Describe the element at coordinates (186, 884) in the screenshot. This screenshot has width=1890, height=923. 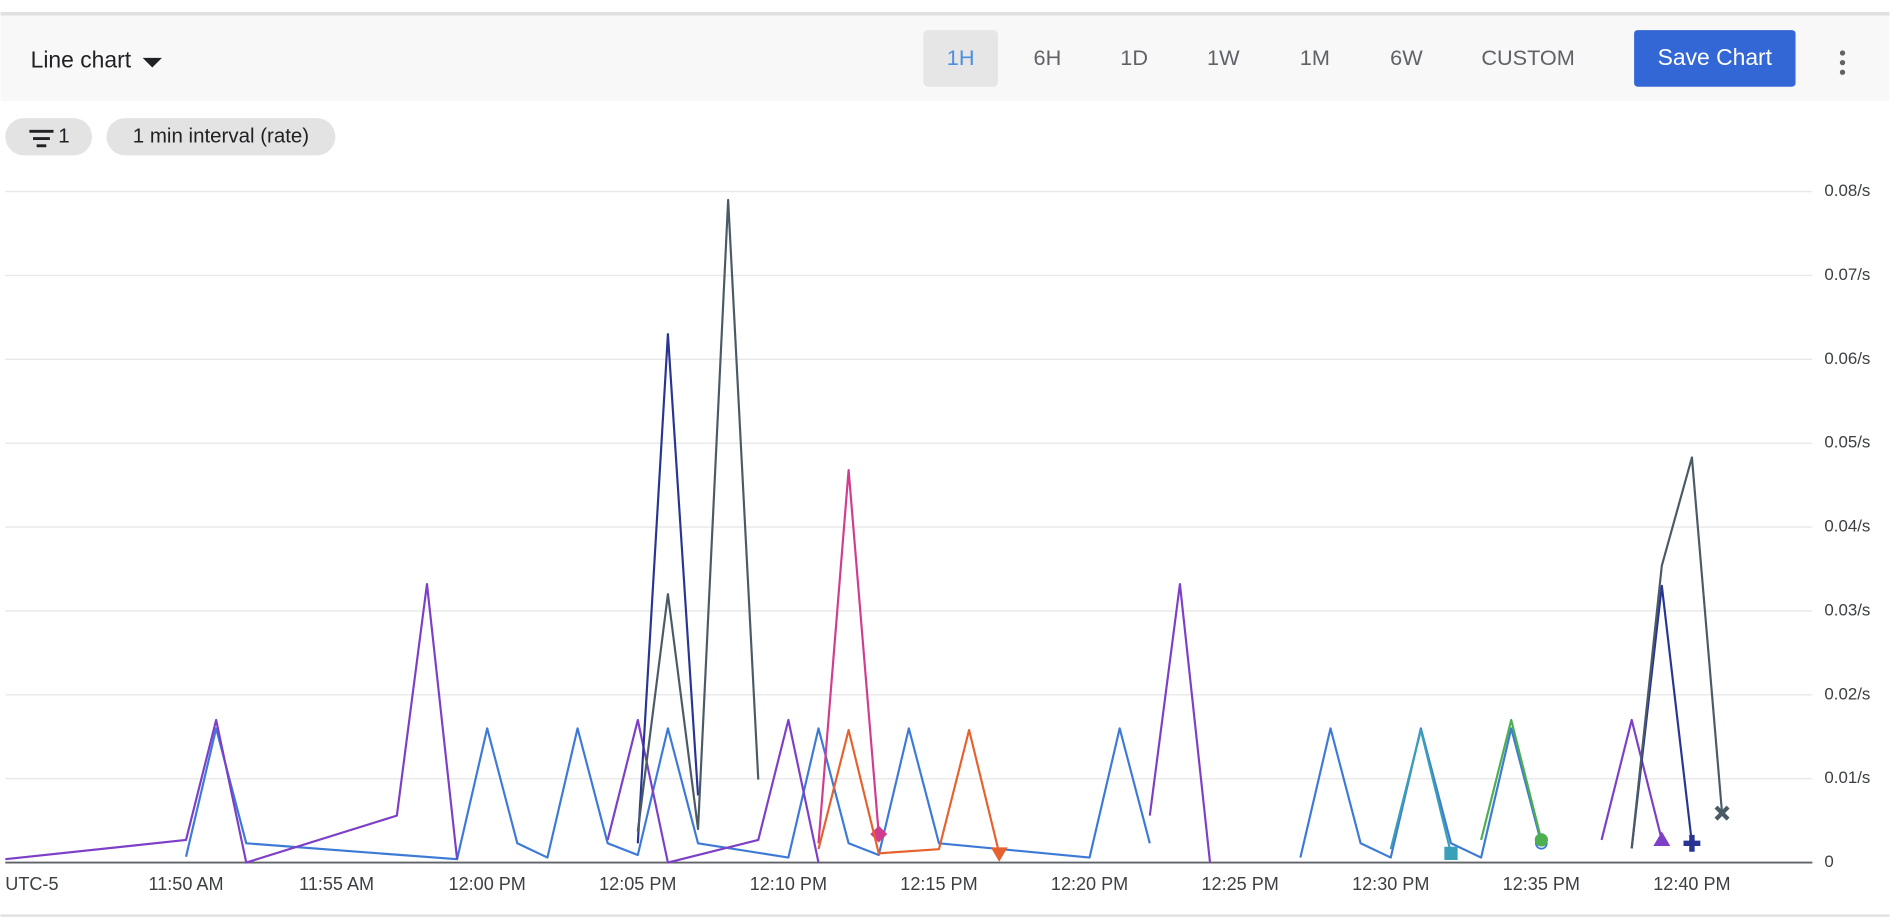
I see `x-tick-label: 11:50 AM` at that location.